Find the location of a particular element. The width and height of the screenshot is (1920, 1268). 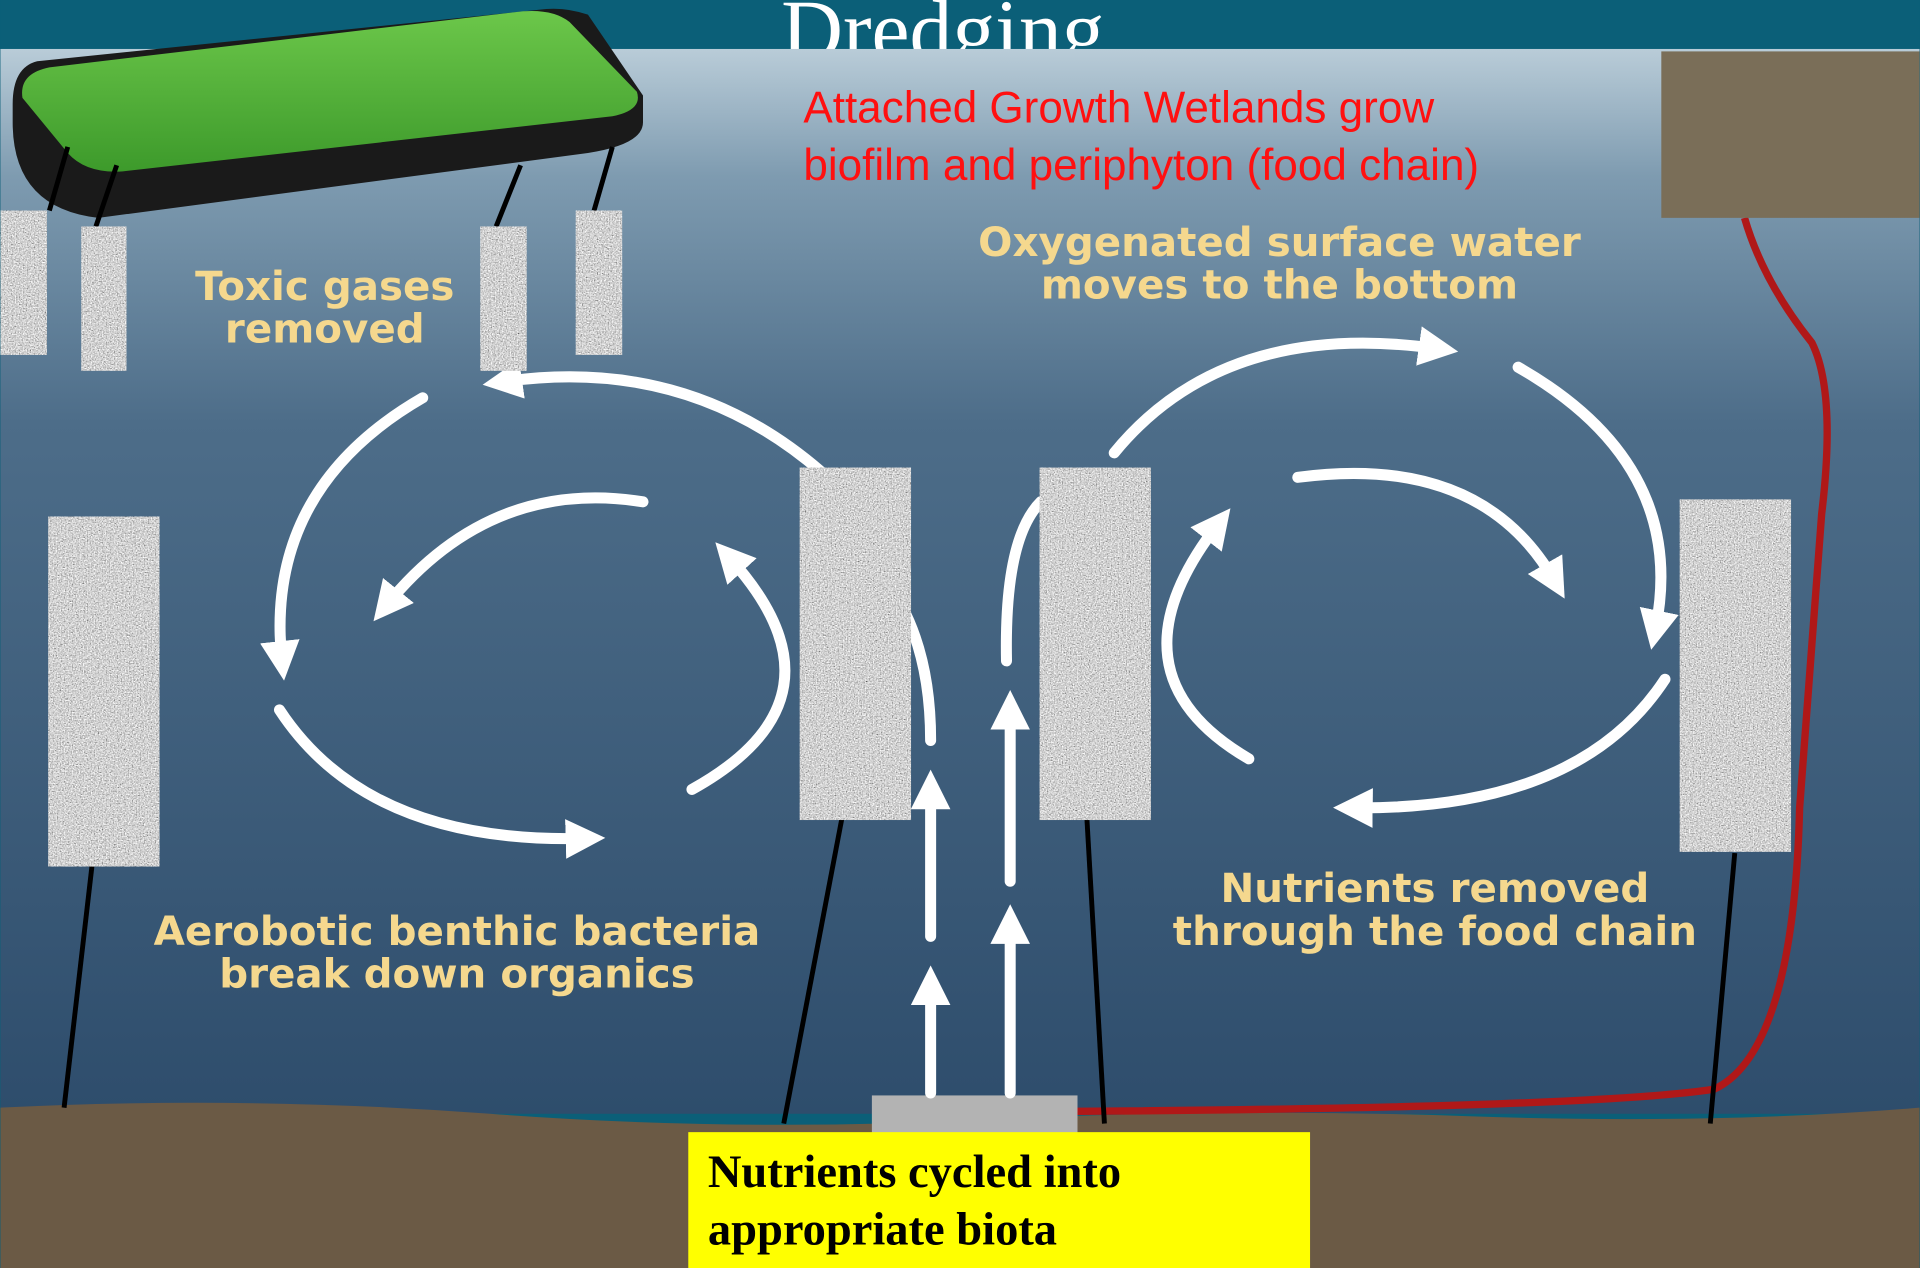

label-line: Nutrients removed is located at coordinates (1434, 888).